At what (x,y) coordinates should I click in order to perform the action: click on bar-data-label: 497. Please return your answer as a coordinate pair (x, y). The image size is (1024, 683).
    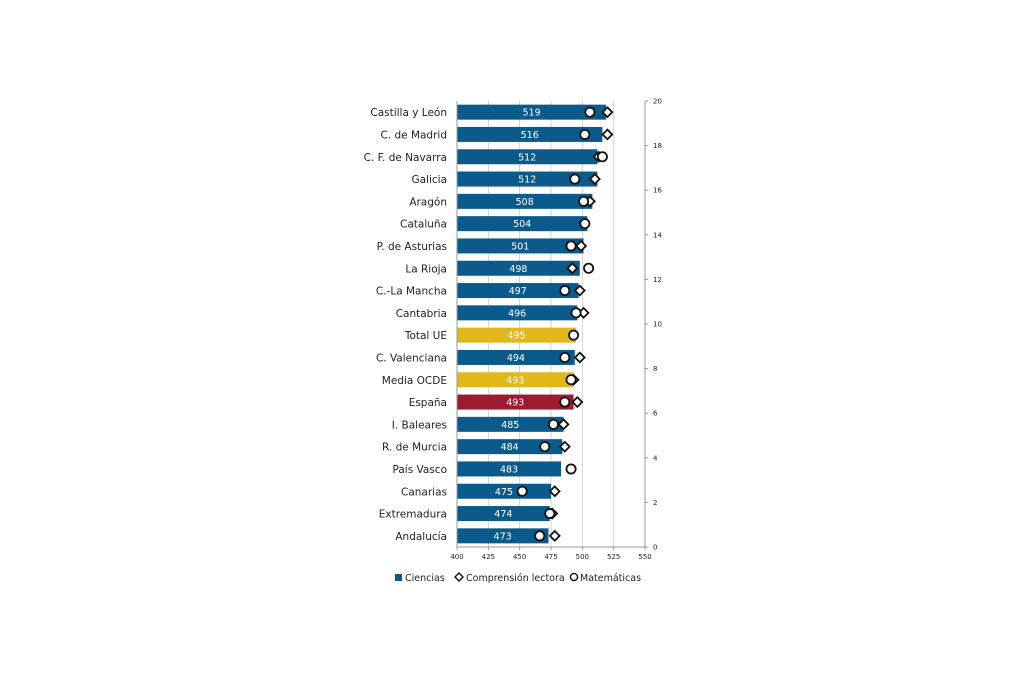
    Looking at the image, I should click on (518, 291).